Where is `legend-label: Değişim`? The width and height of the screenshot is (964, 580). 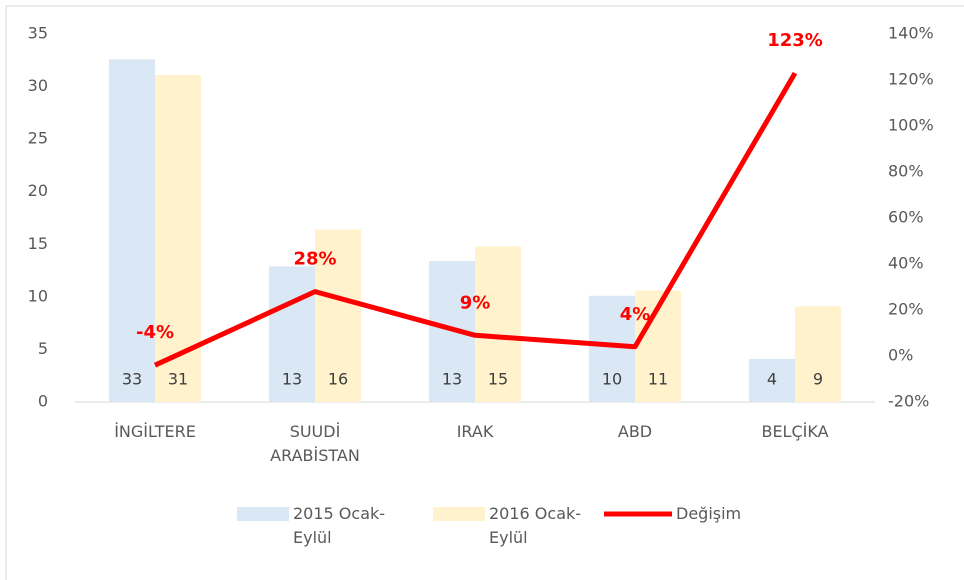
legend-label: Değişim is located at coordinates (709, 513).